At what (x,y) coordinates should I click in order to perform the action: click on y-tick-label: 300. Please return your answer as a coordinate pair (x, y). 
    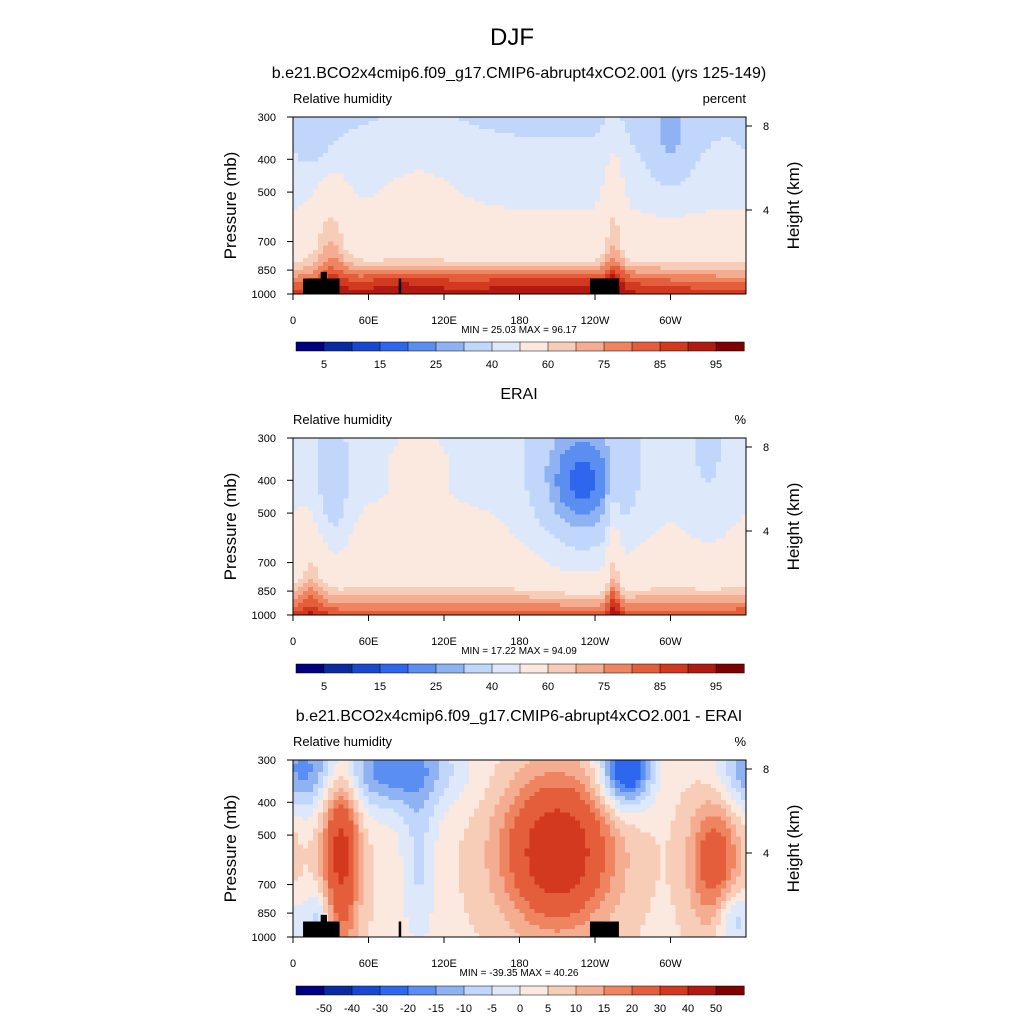
    Looking at the image, I should click on (267, 118).